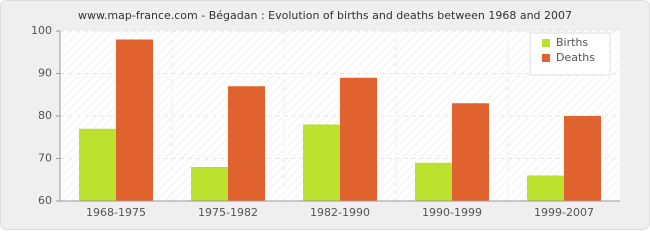  Describe the element at coordinates (45, 158) in the screenshot. I see `y-tick-label: 70` at that location.